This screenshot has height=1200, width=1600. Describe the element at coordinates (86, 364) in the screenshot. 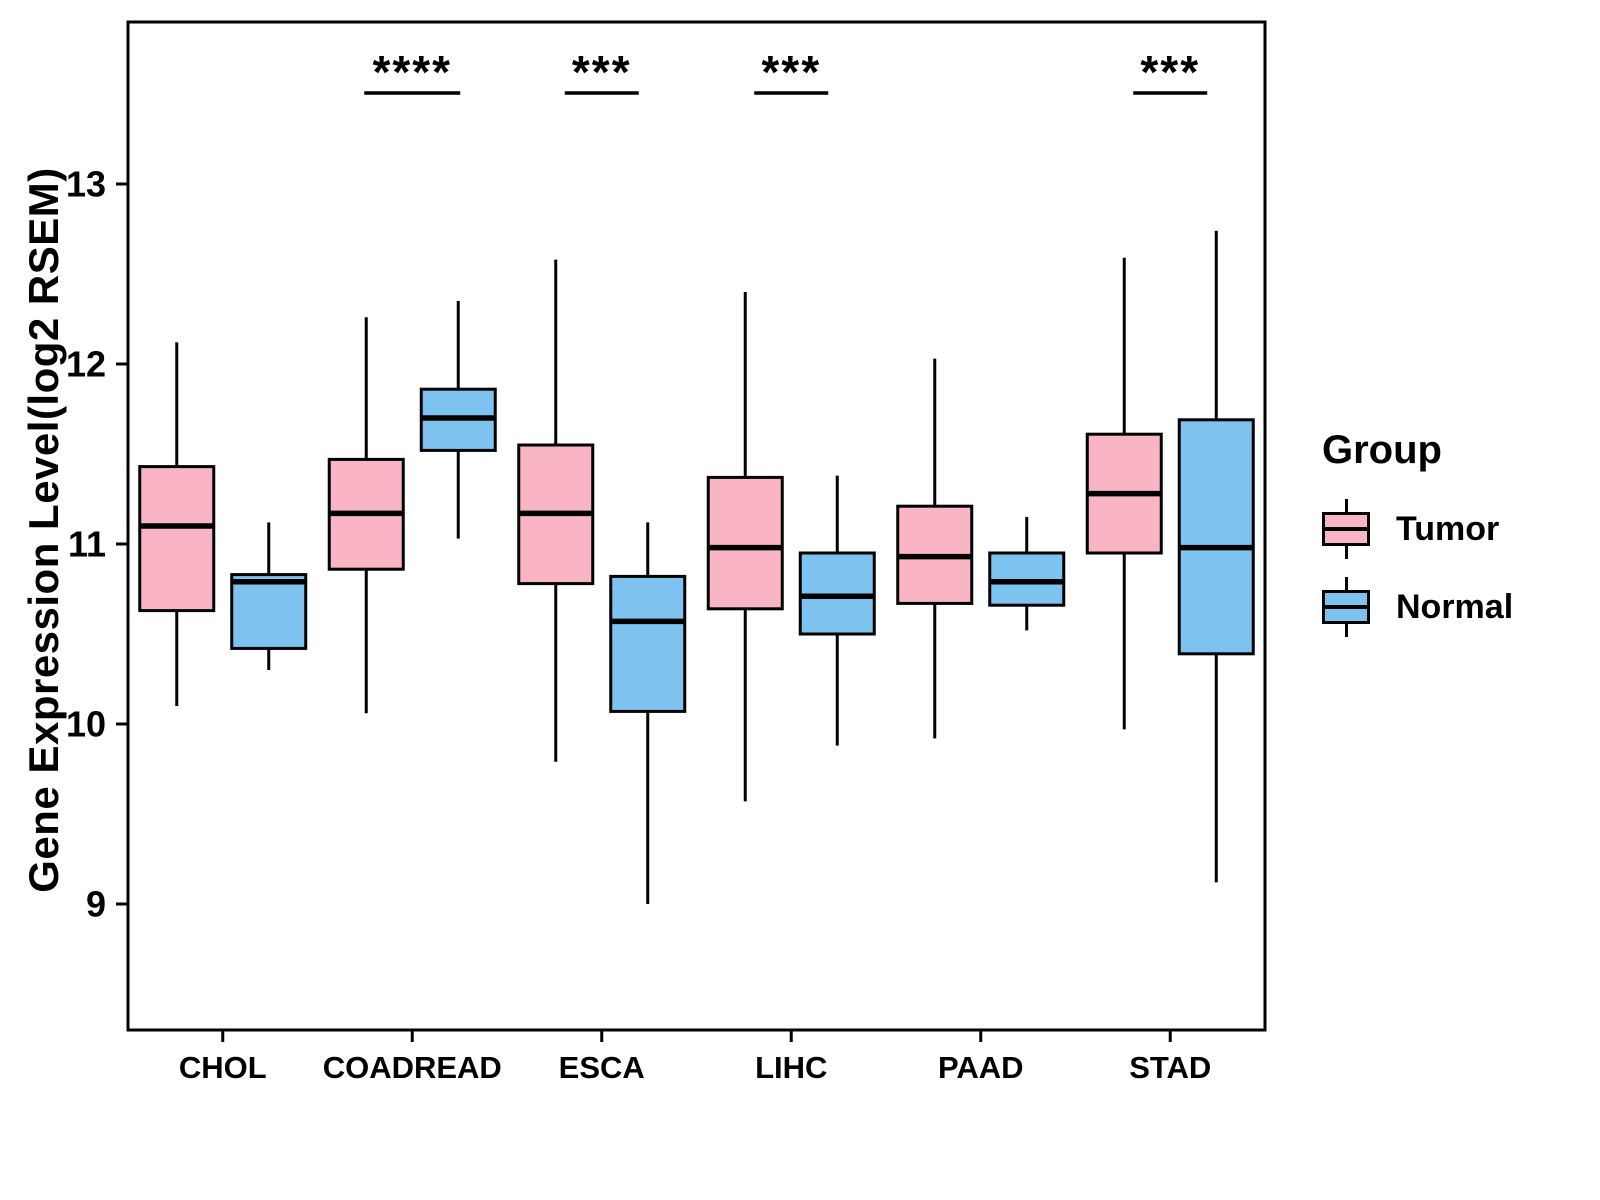

I see `y-axis-tick-label: 12` at that location.